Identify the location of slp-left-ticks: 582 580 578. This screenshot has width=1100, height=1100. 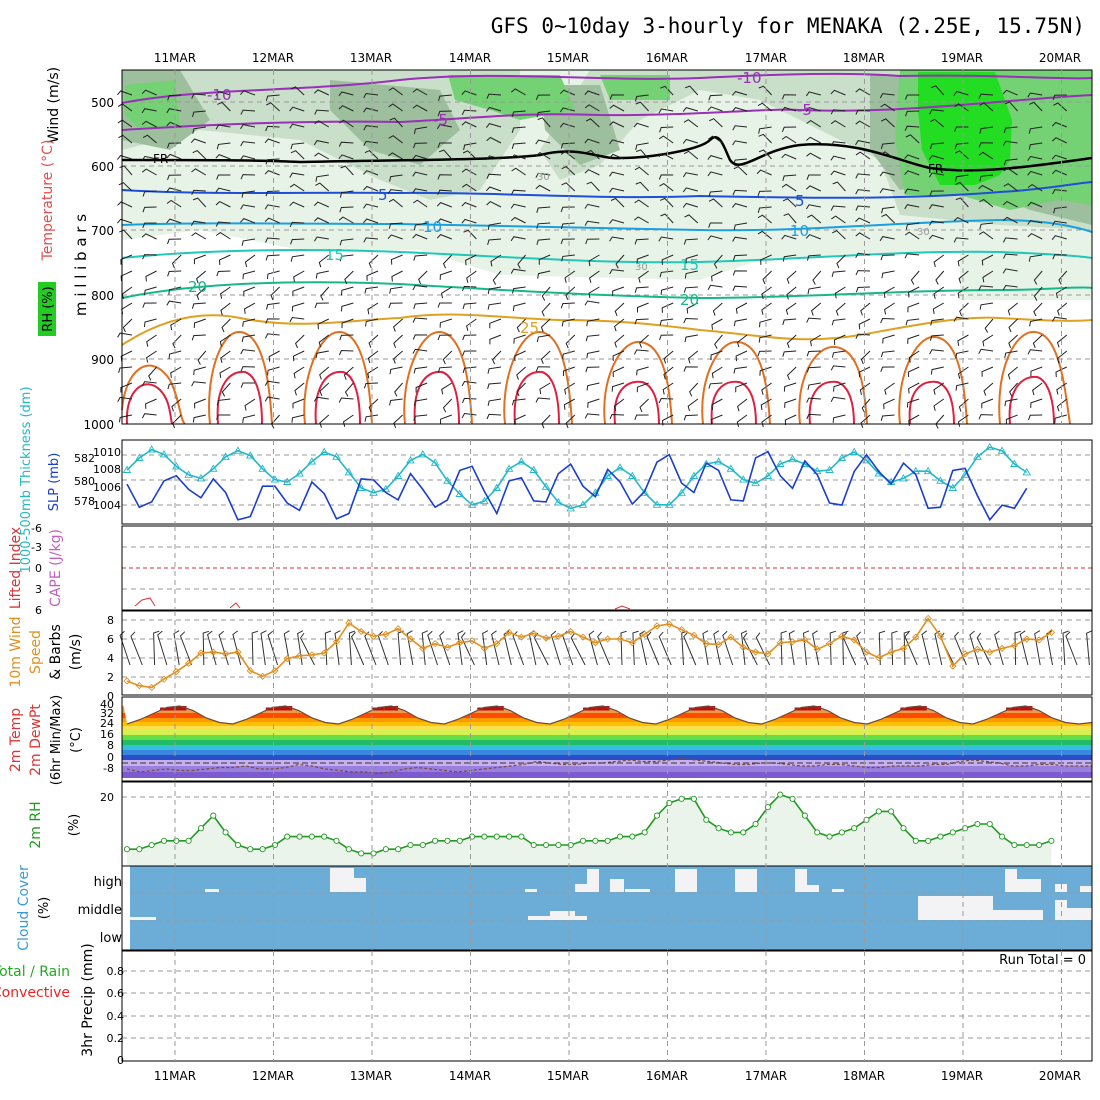
(84, 480).